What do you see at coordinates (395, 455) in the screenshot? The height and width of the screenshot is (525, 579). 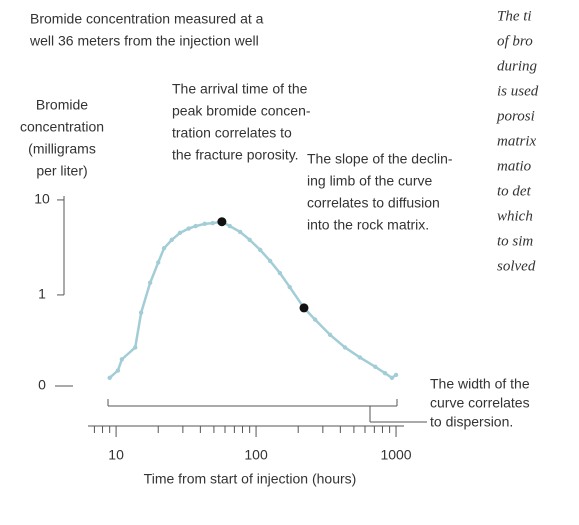 I see `x-tick-label: 1000` at bounding box center [395, 455].